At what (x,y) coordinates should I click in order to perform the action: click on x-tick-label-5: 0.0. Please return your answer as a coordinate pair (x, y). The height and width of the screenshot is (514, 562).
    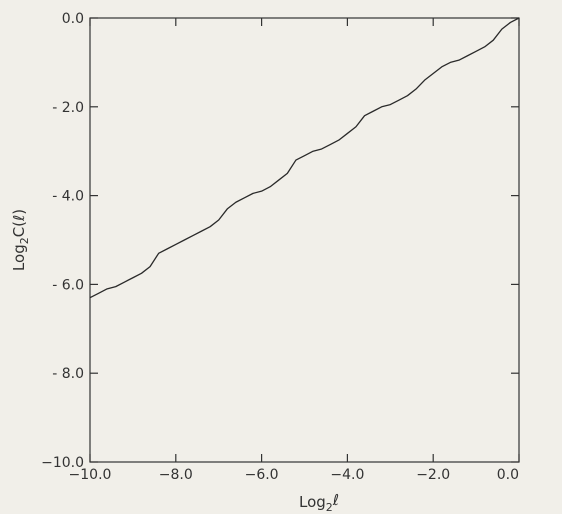
    Looking at the image, I should click on (508, 475).